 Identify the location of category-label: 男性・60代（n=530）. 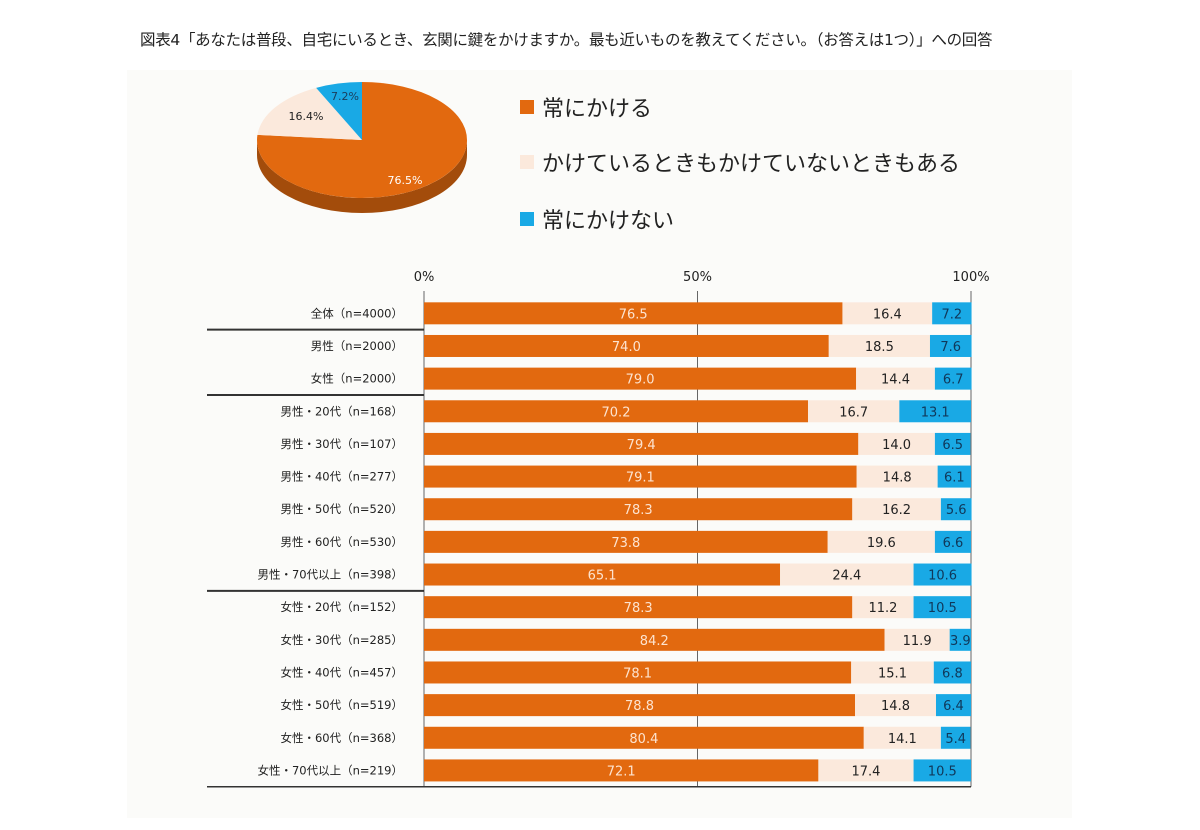
(341, 542).